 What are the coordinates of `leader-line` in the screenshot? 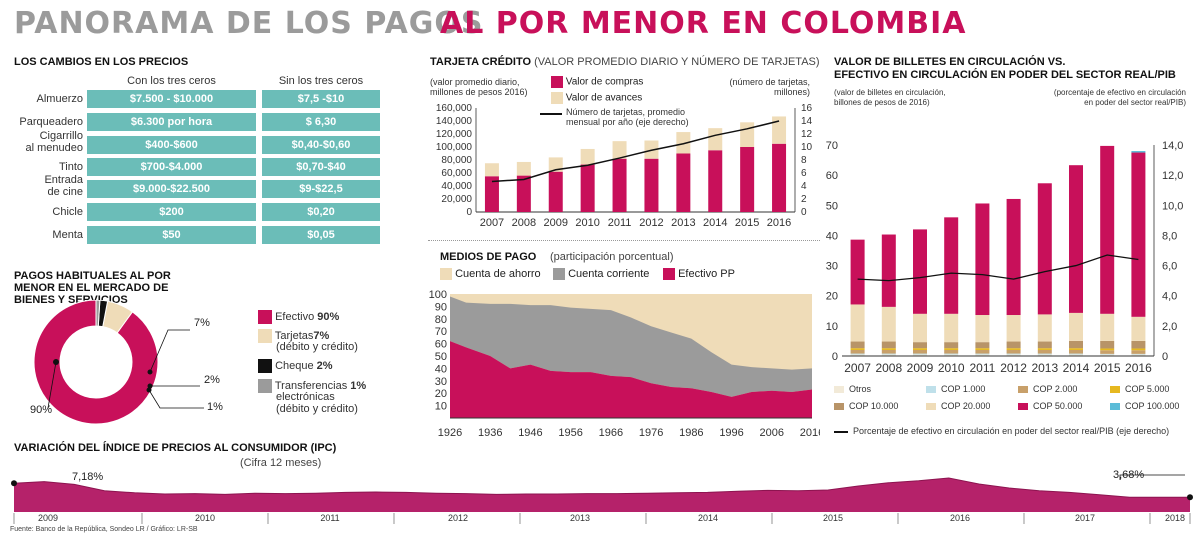 It's located at (52, 385).